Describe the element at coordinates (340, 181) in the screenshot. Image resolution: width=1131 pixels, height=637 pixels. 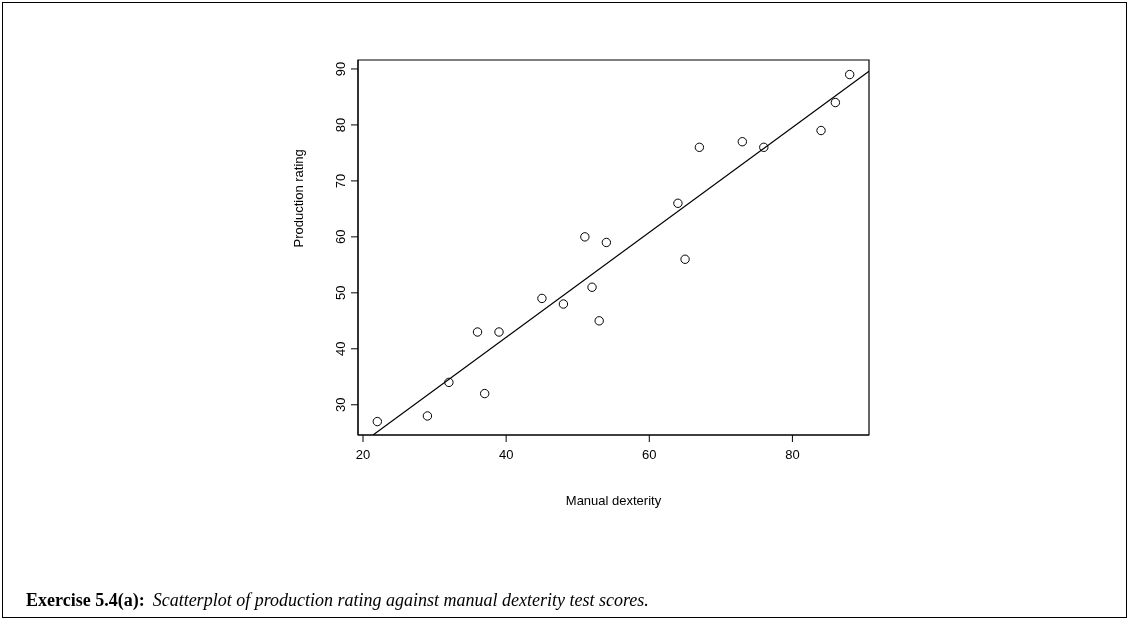
I see `y-tick-label: 70` at that location.